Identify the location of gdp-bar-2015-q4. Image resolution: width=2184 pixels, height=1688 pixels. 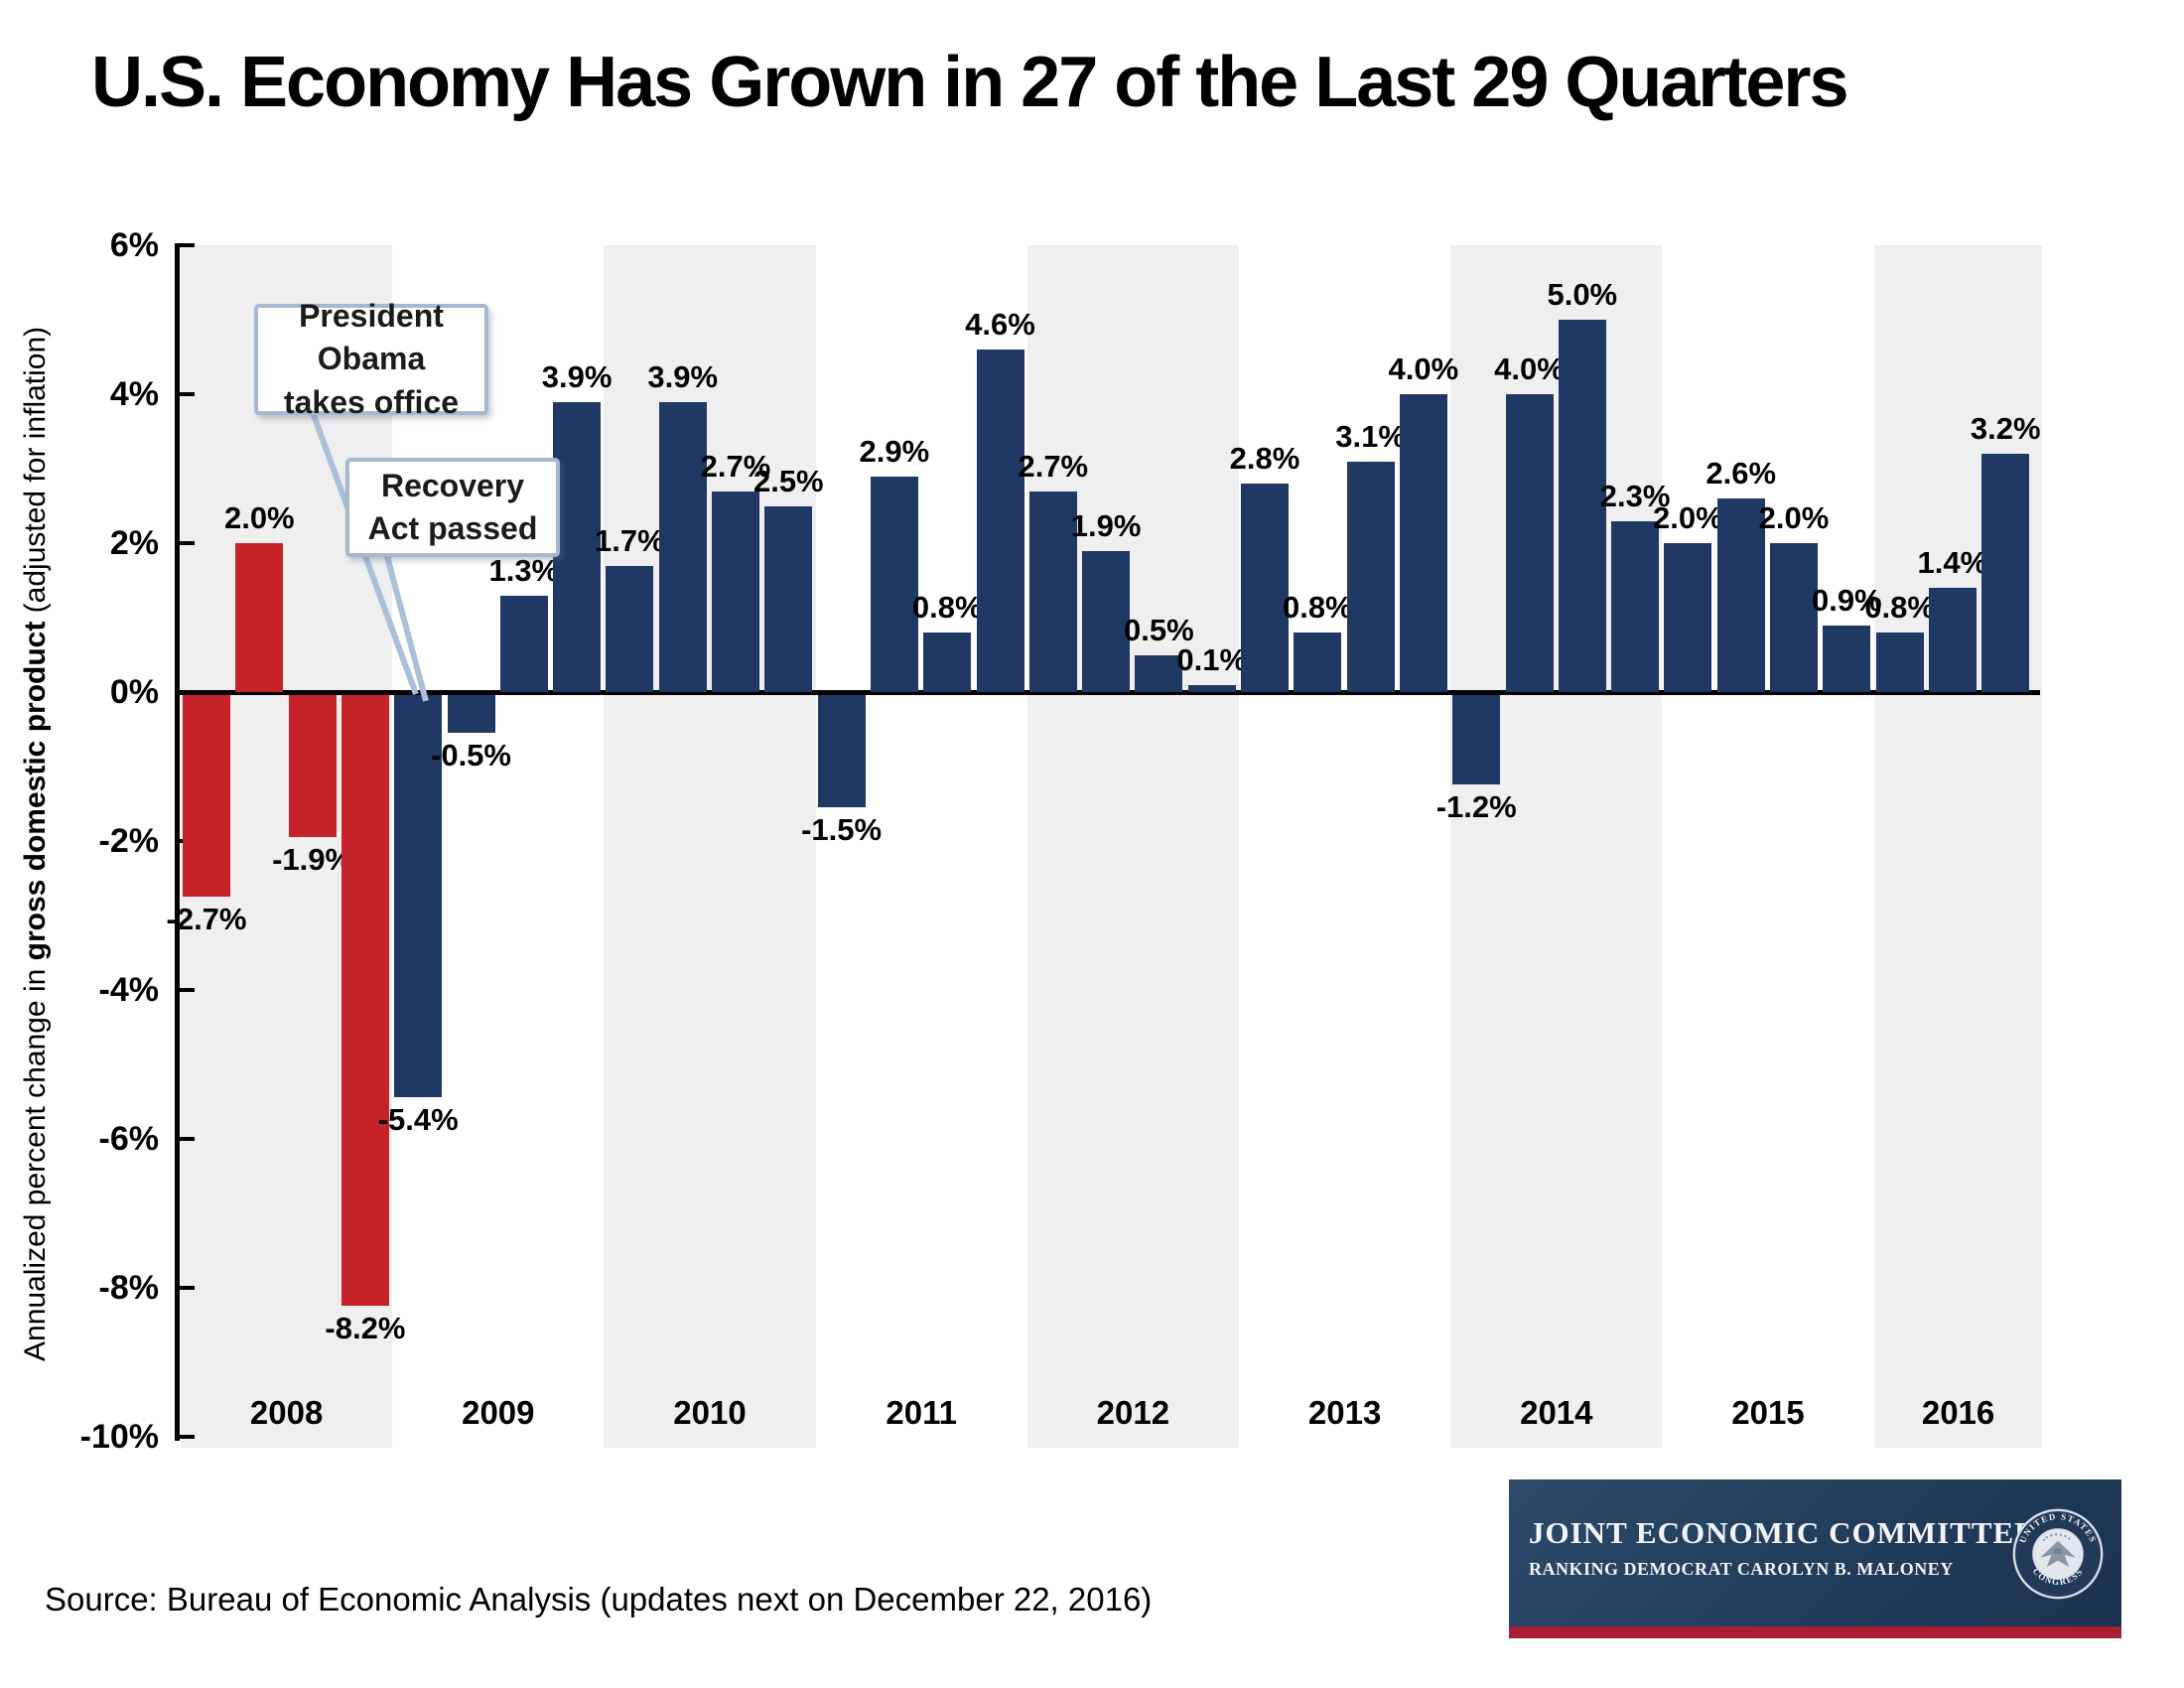
(1847, 658).